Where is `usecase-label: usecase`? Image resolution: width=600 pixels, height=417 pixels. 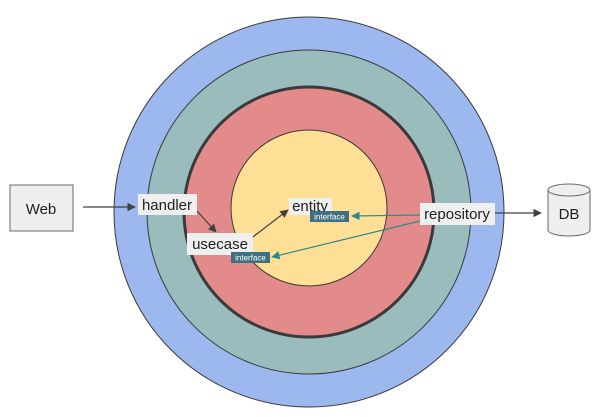
usecase-label: usecase is located at coordinates (220, 244).